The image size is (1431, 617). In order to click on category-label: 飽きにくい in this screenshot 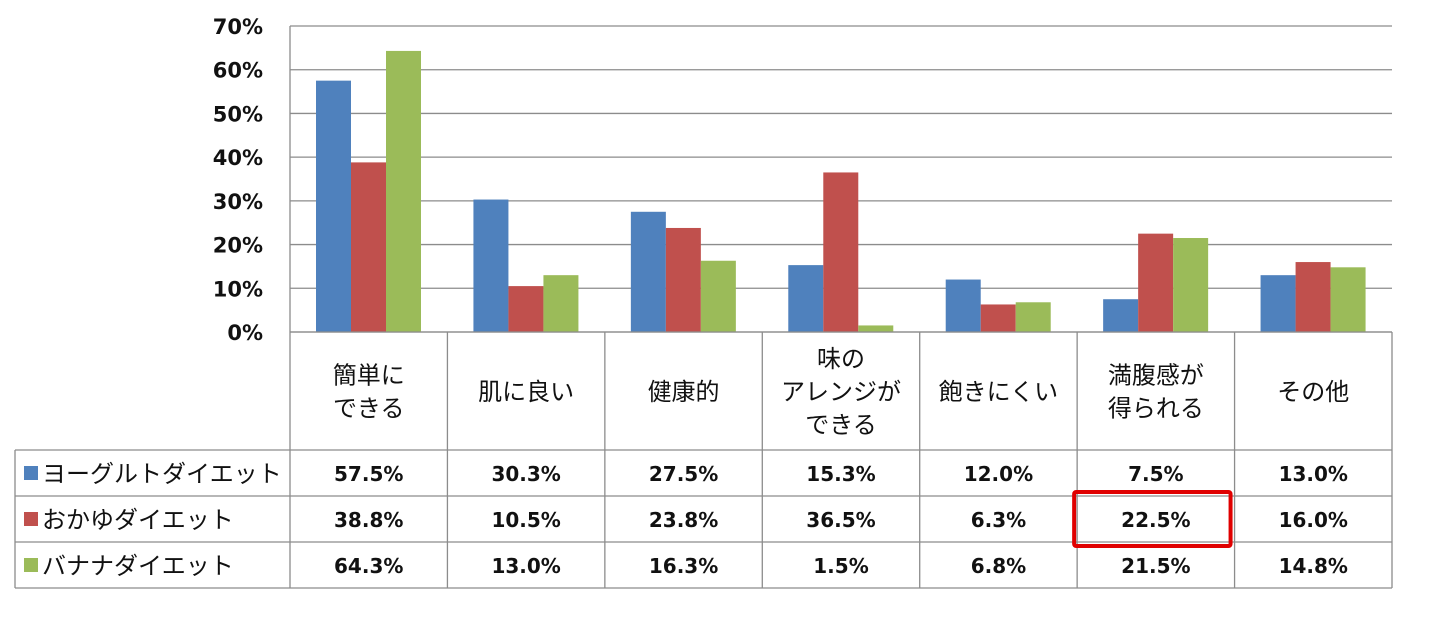, I will do `click(999, 392)`.